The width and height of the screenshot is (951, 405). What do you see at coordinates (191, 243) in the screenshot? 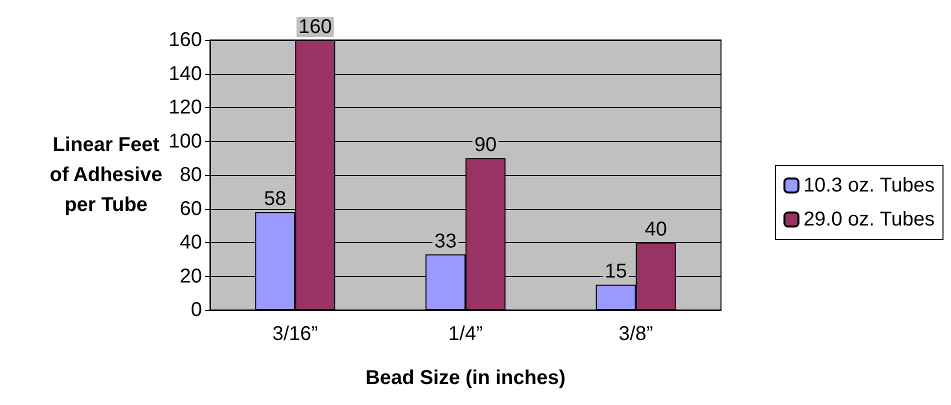
I see `y-tick-label: 40` at bounding box center [191, 243].